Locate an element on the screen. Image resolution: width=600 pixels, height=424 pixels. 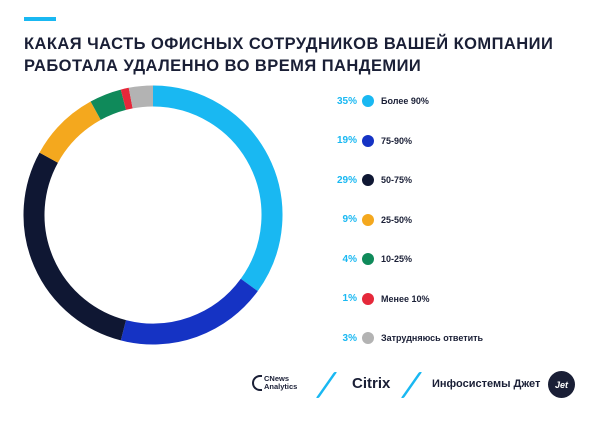
accent-bar is located at coordinates (40, 19).